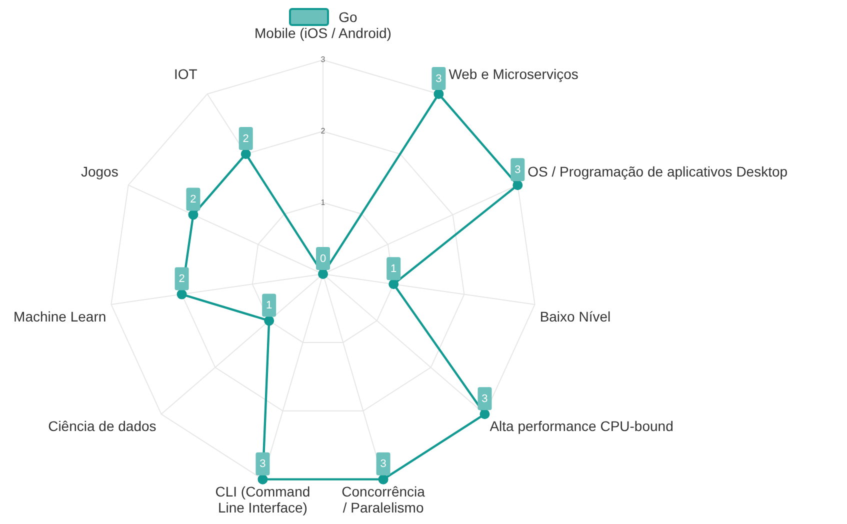 Image resolution: width=847 pixels, height=524 pixels. I want to click on y-tick-label: 2, so click(323, 131).